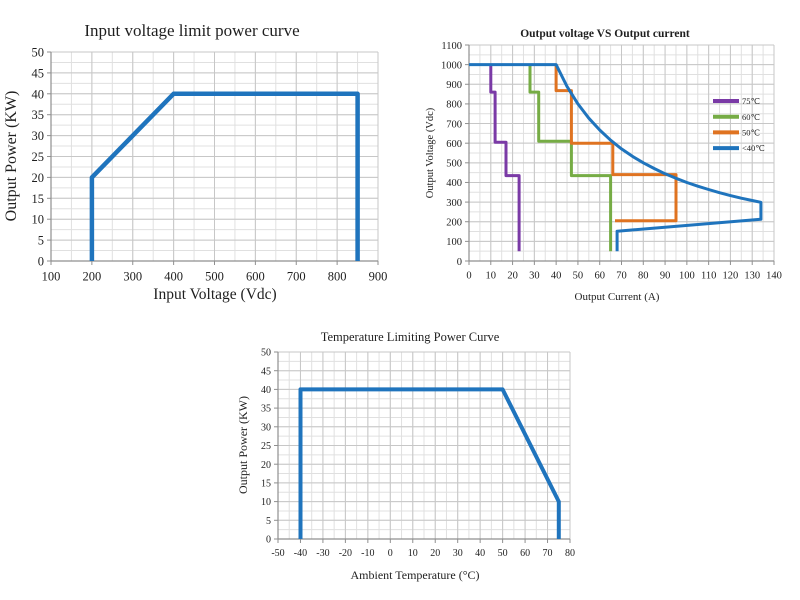  I want to click on svg-text: 75℃, so click(751, 101).